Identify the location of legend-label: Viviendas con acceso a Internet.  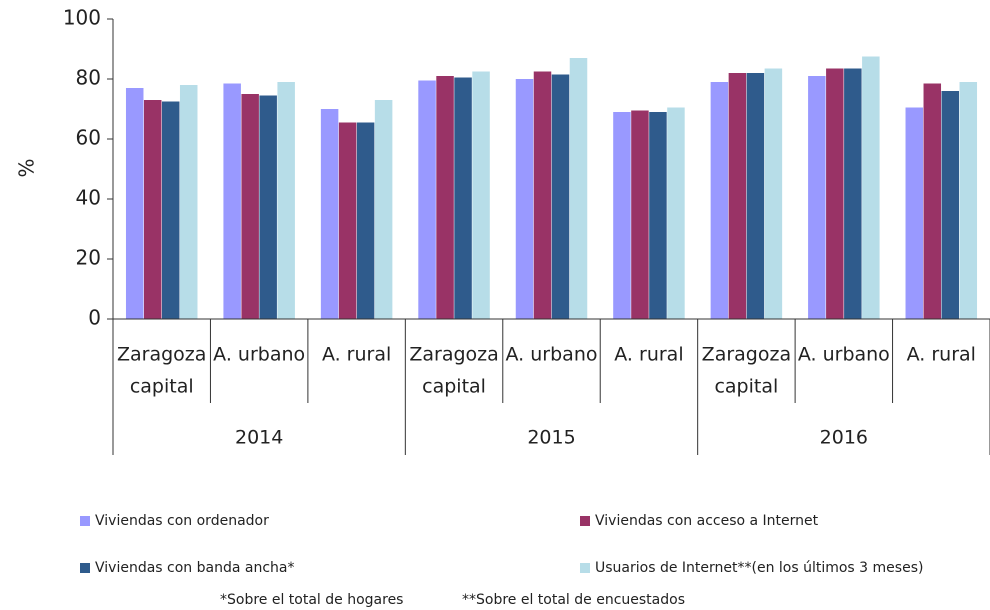
(707, 521).